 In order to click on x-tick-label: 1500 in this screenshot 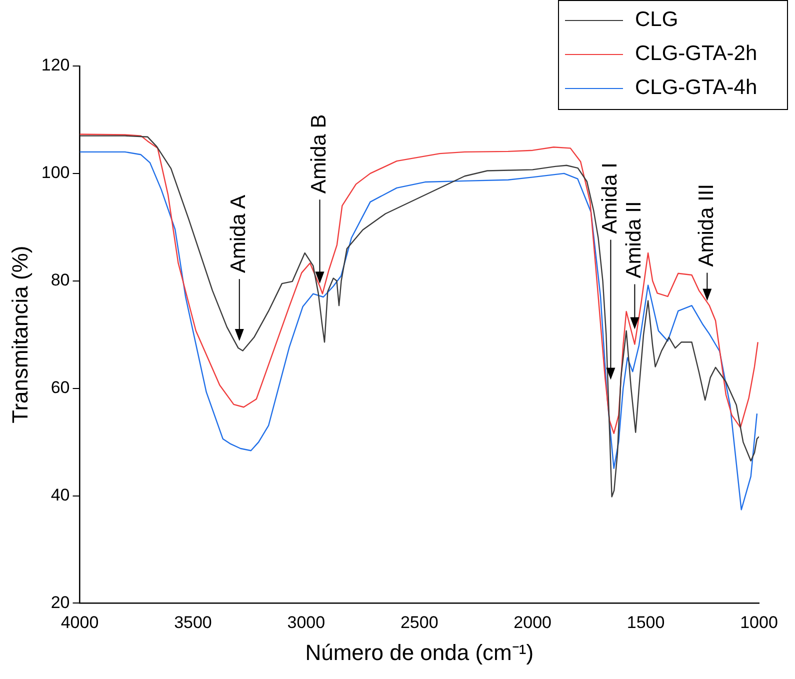, I will do `click(645, 622)`.